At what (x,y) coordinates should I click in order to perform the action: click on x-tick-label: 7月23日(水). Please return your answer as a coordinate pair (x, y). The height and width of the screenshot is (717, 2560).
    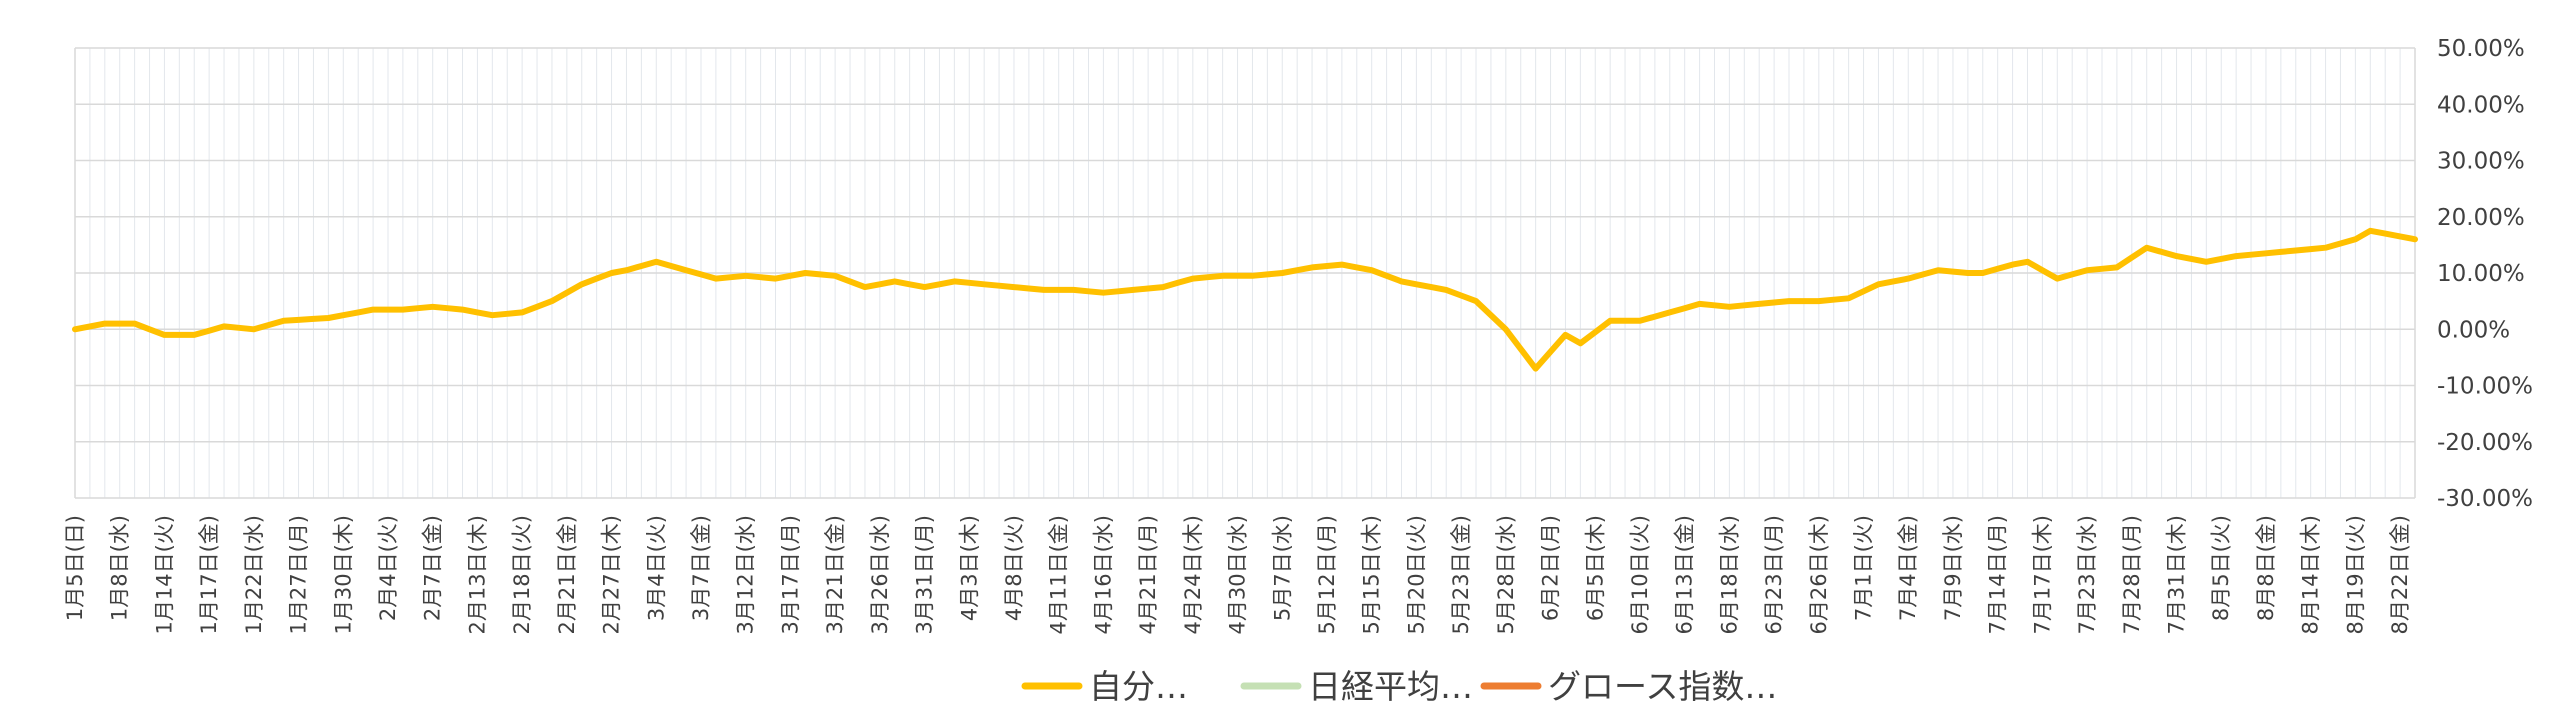
    Looking at the image, I should click on (2087, 574).